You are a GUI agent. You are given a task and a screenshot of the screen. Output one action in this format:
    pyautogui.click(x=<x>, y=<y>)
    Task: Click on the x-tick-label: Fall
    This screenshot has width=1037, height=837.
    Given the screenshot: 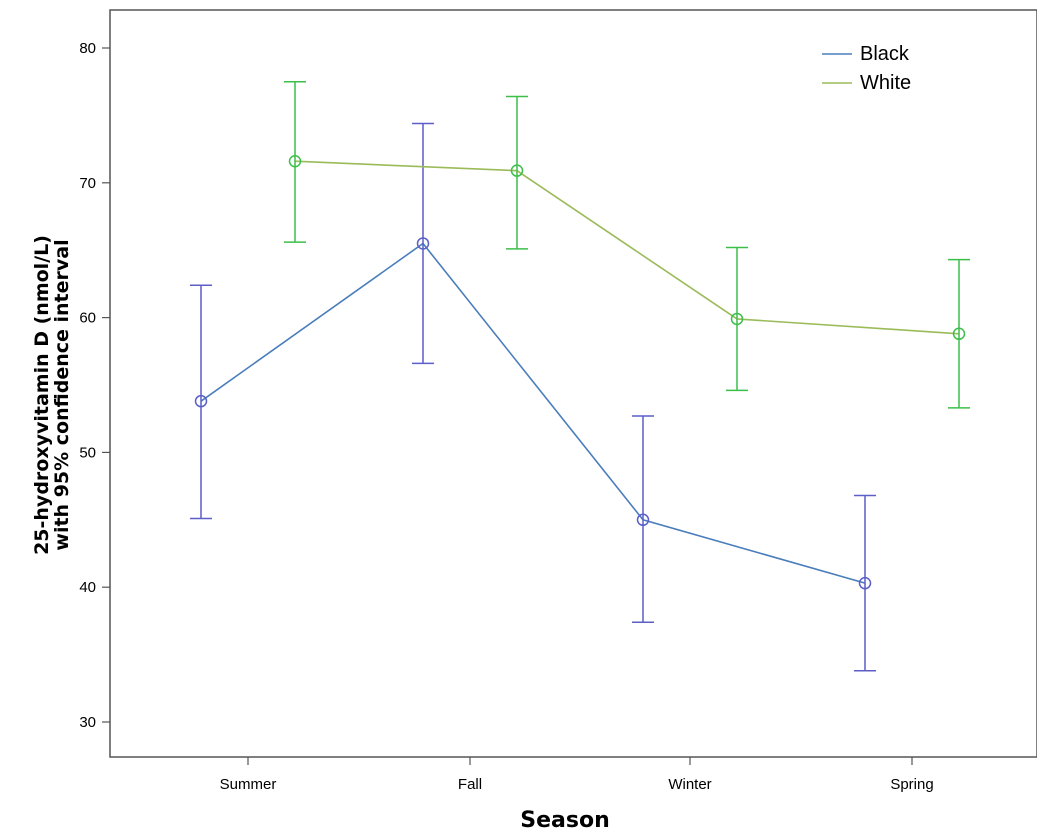 What is the action you would take?
    pyautogui.click(x=470, y=784)
    